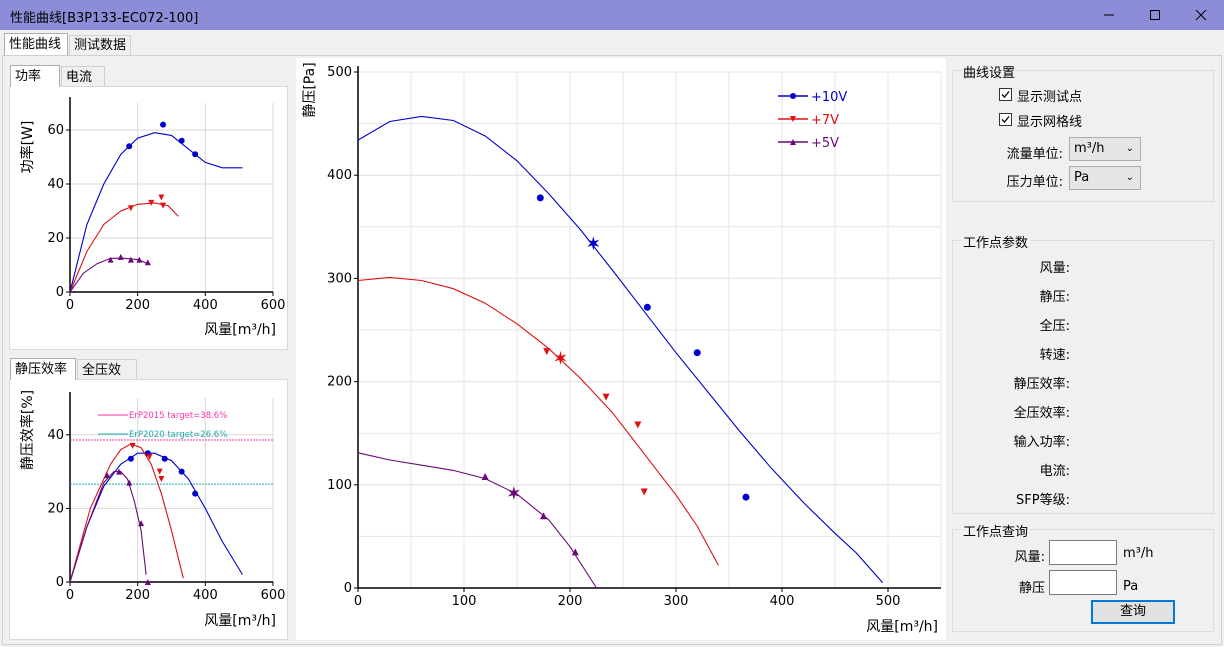  I want to click on query-flow-label: 风量:, so click(1029, 557).